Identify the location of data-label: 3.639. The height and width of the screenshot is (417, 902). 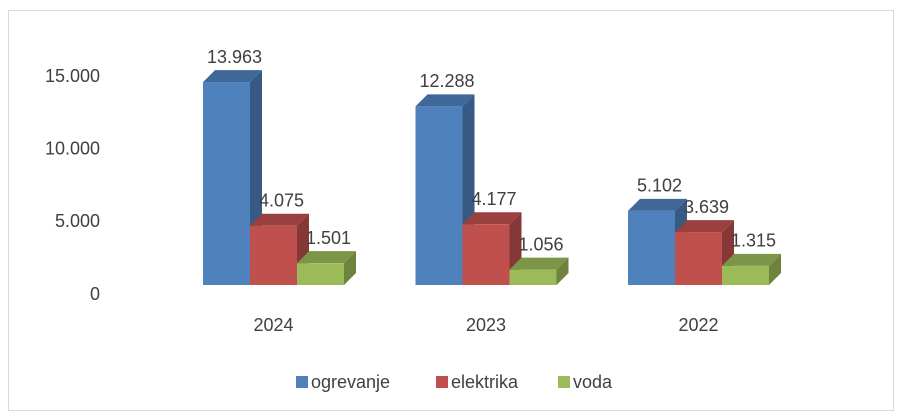
(706, 207).